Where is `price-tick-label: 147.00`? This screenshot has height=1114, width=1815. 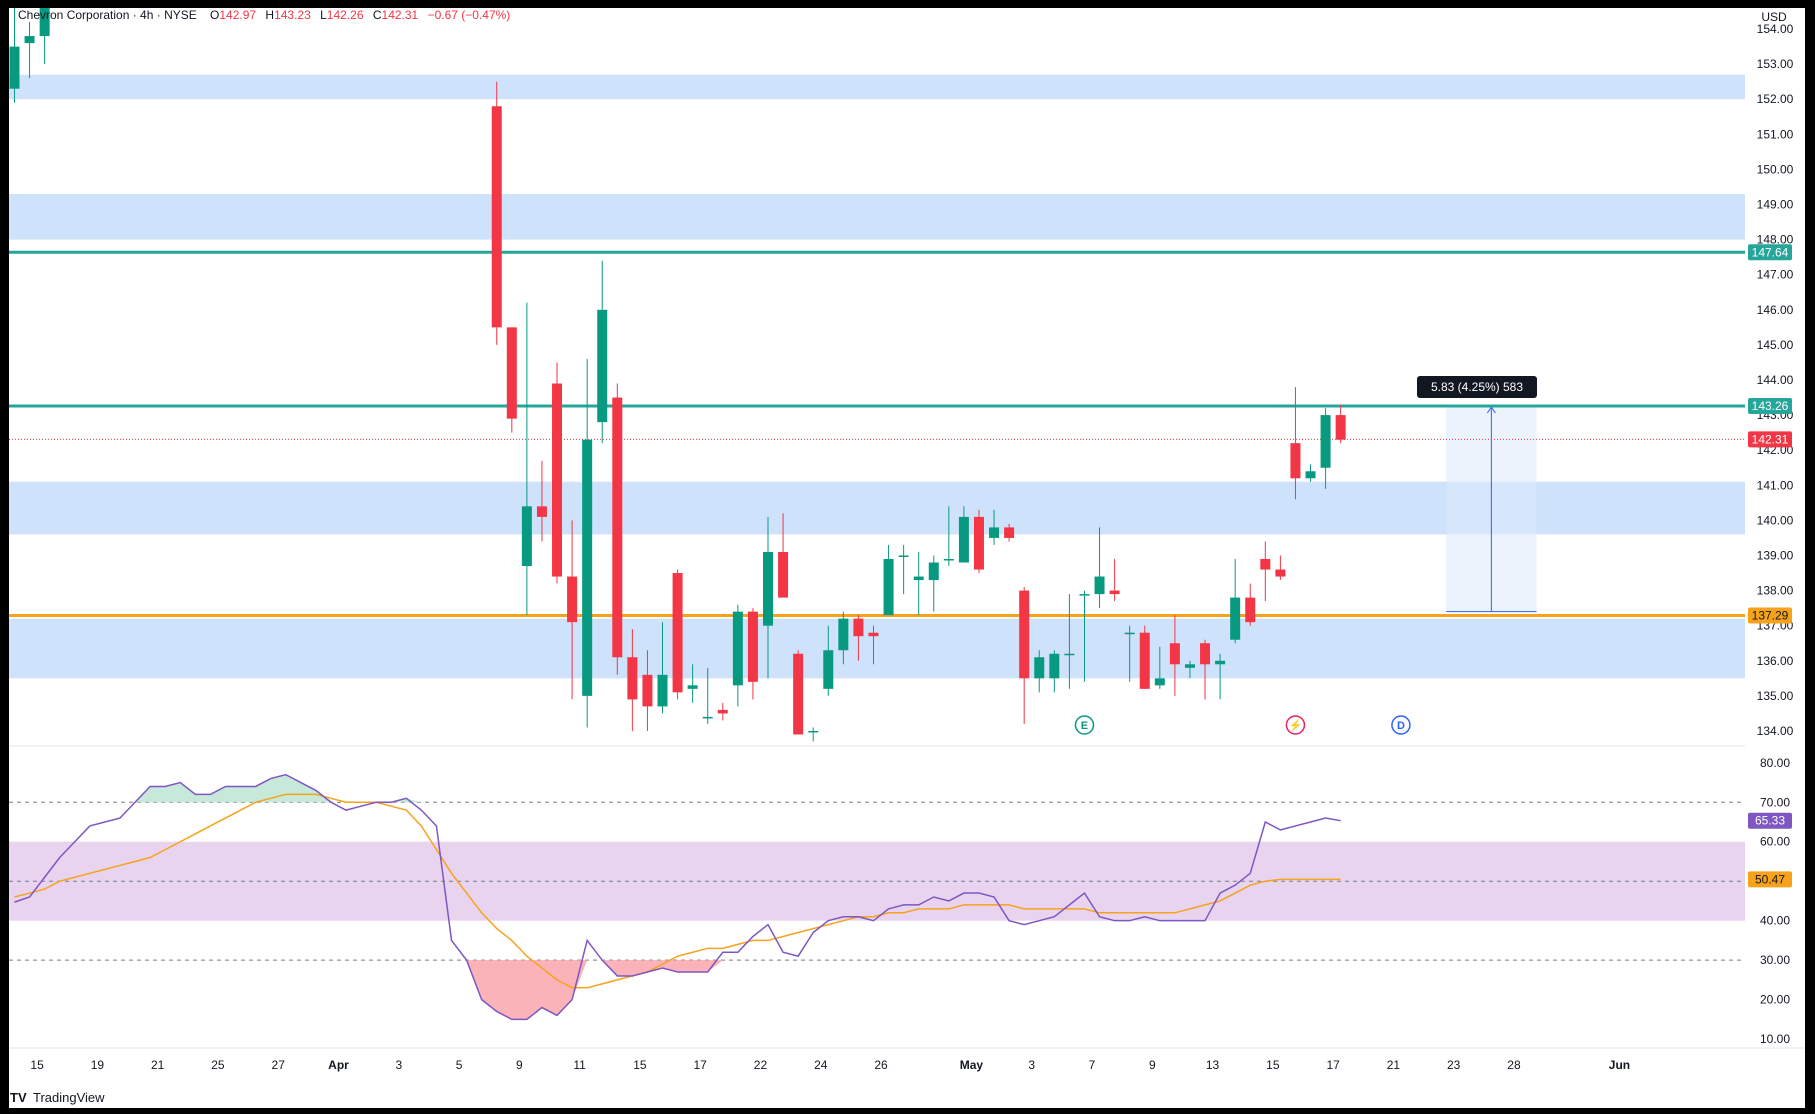 price-tick-label: 147.00 is located at coordinates (1775, 275).